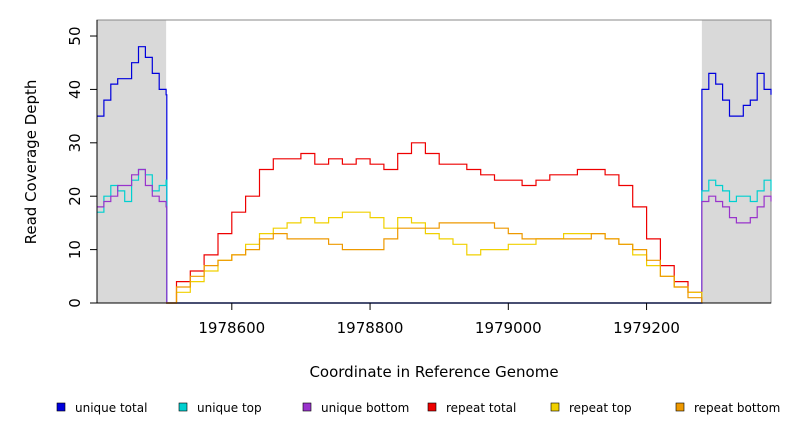  What do you see at coordinates (365, 408) in the screenshot?
I see `legend-label-unique-bottom: unique bottom` at bounding box center [365, 408].